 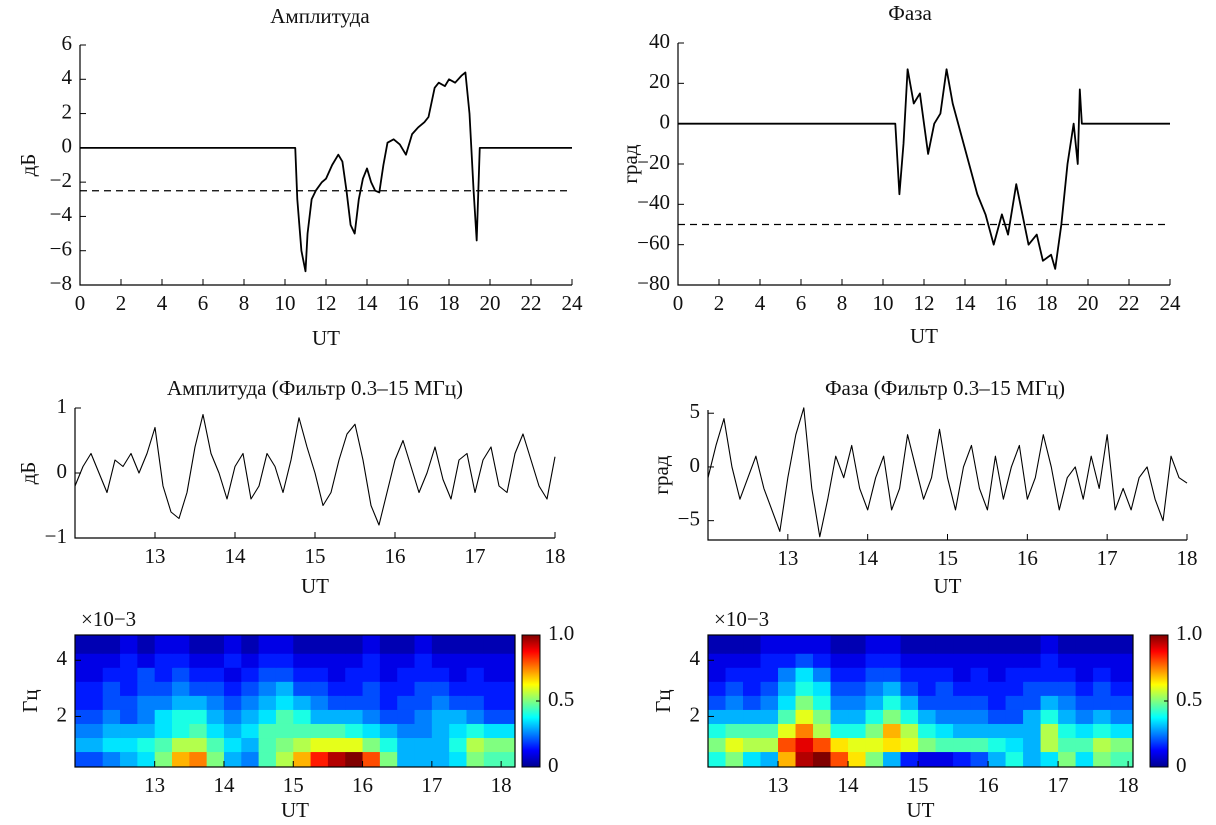 What do you see at coordinates (924, 169) in the screenshot?
I see `data-line` at bounding box center [924, 169].